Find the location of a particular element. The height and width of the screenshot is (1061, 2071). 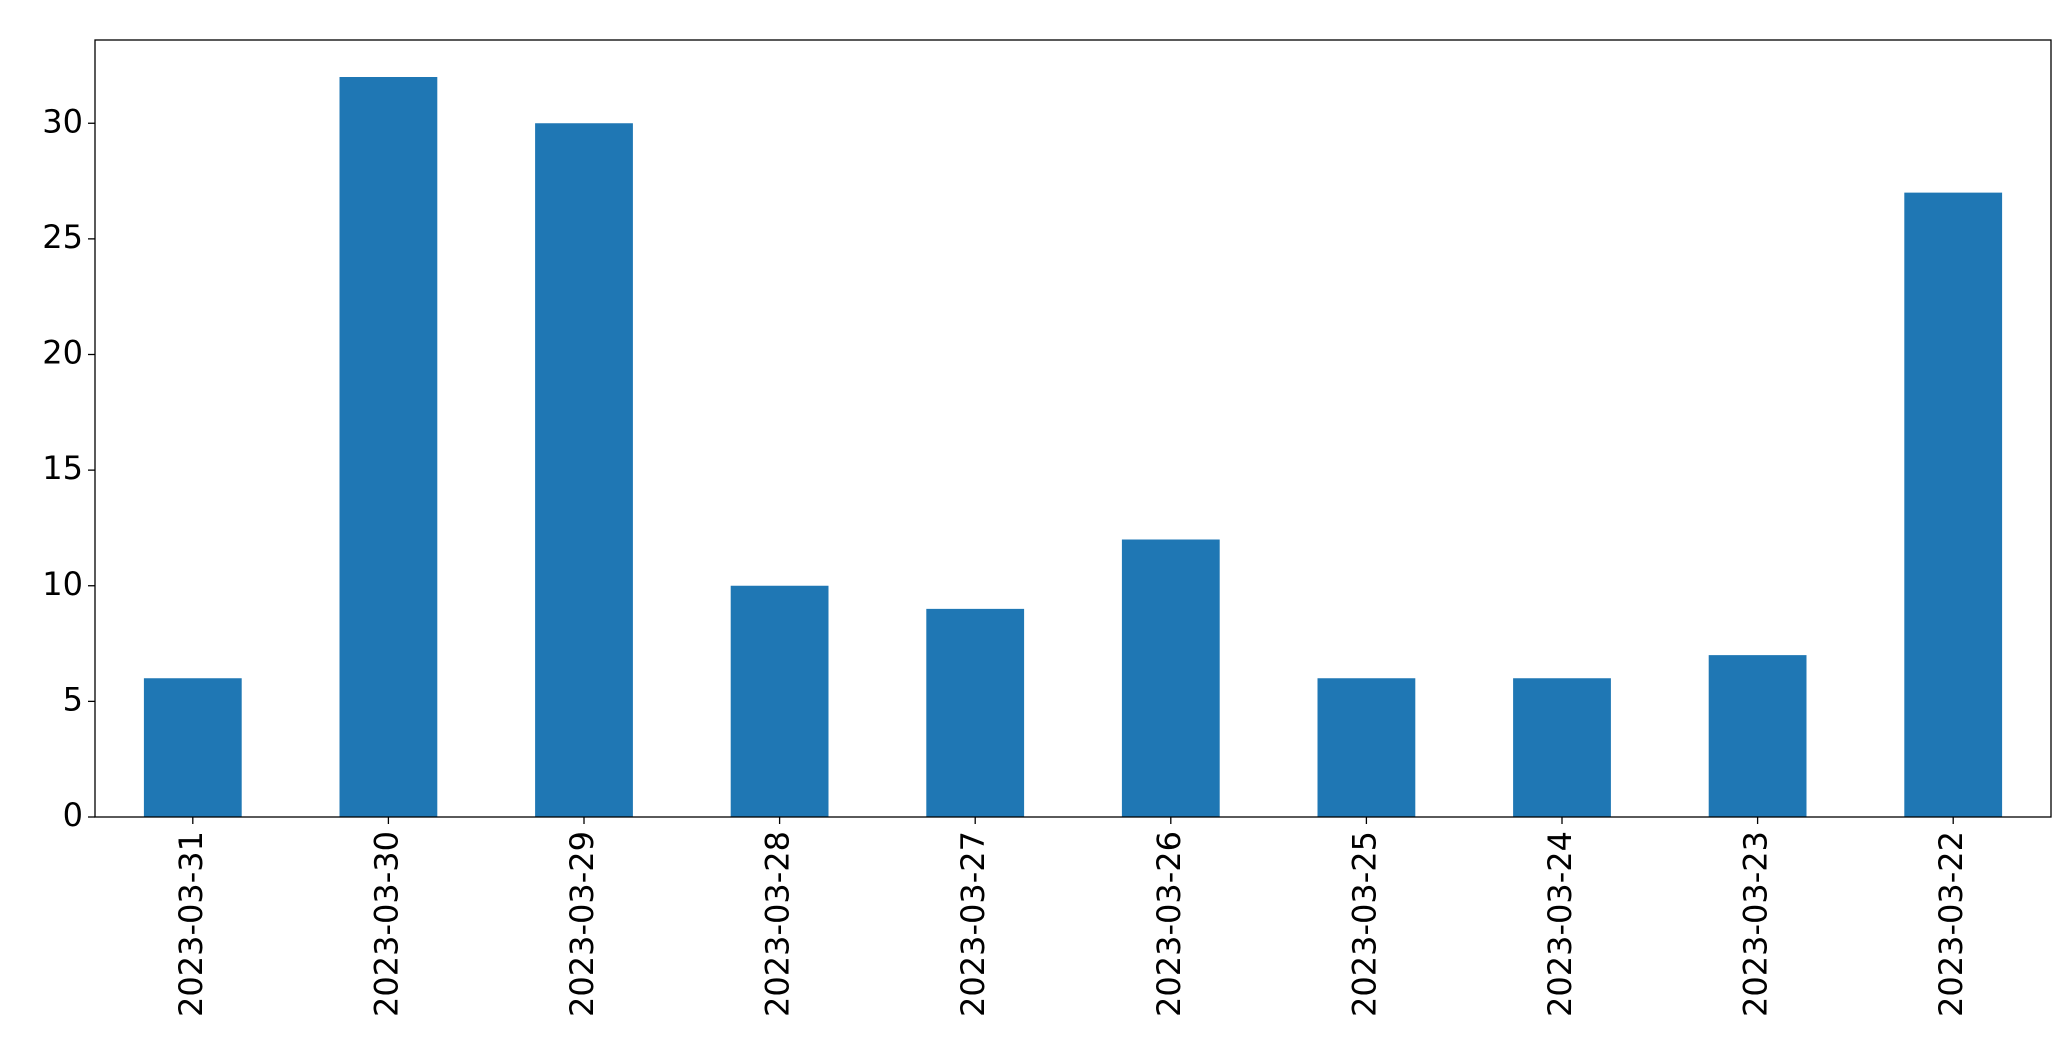

x-tick-label: 2023-03-26 is located at coordinates (1169, 924).